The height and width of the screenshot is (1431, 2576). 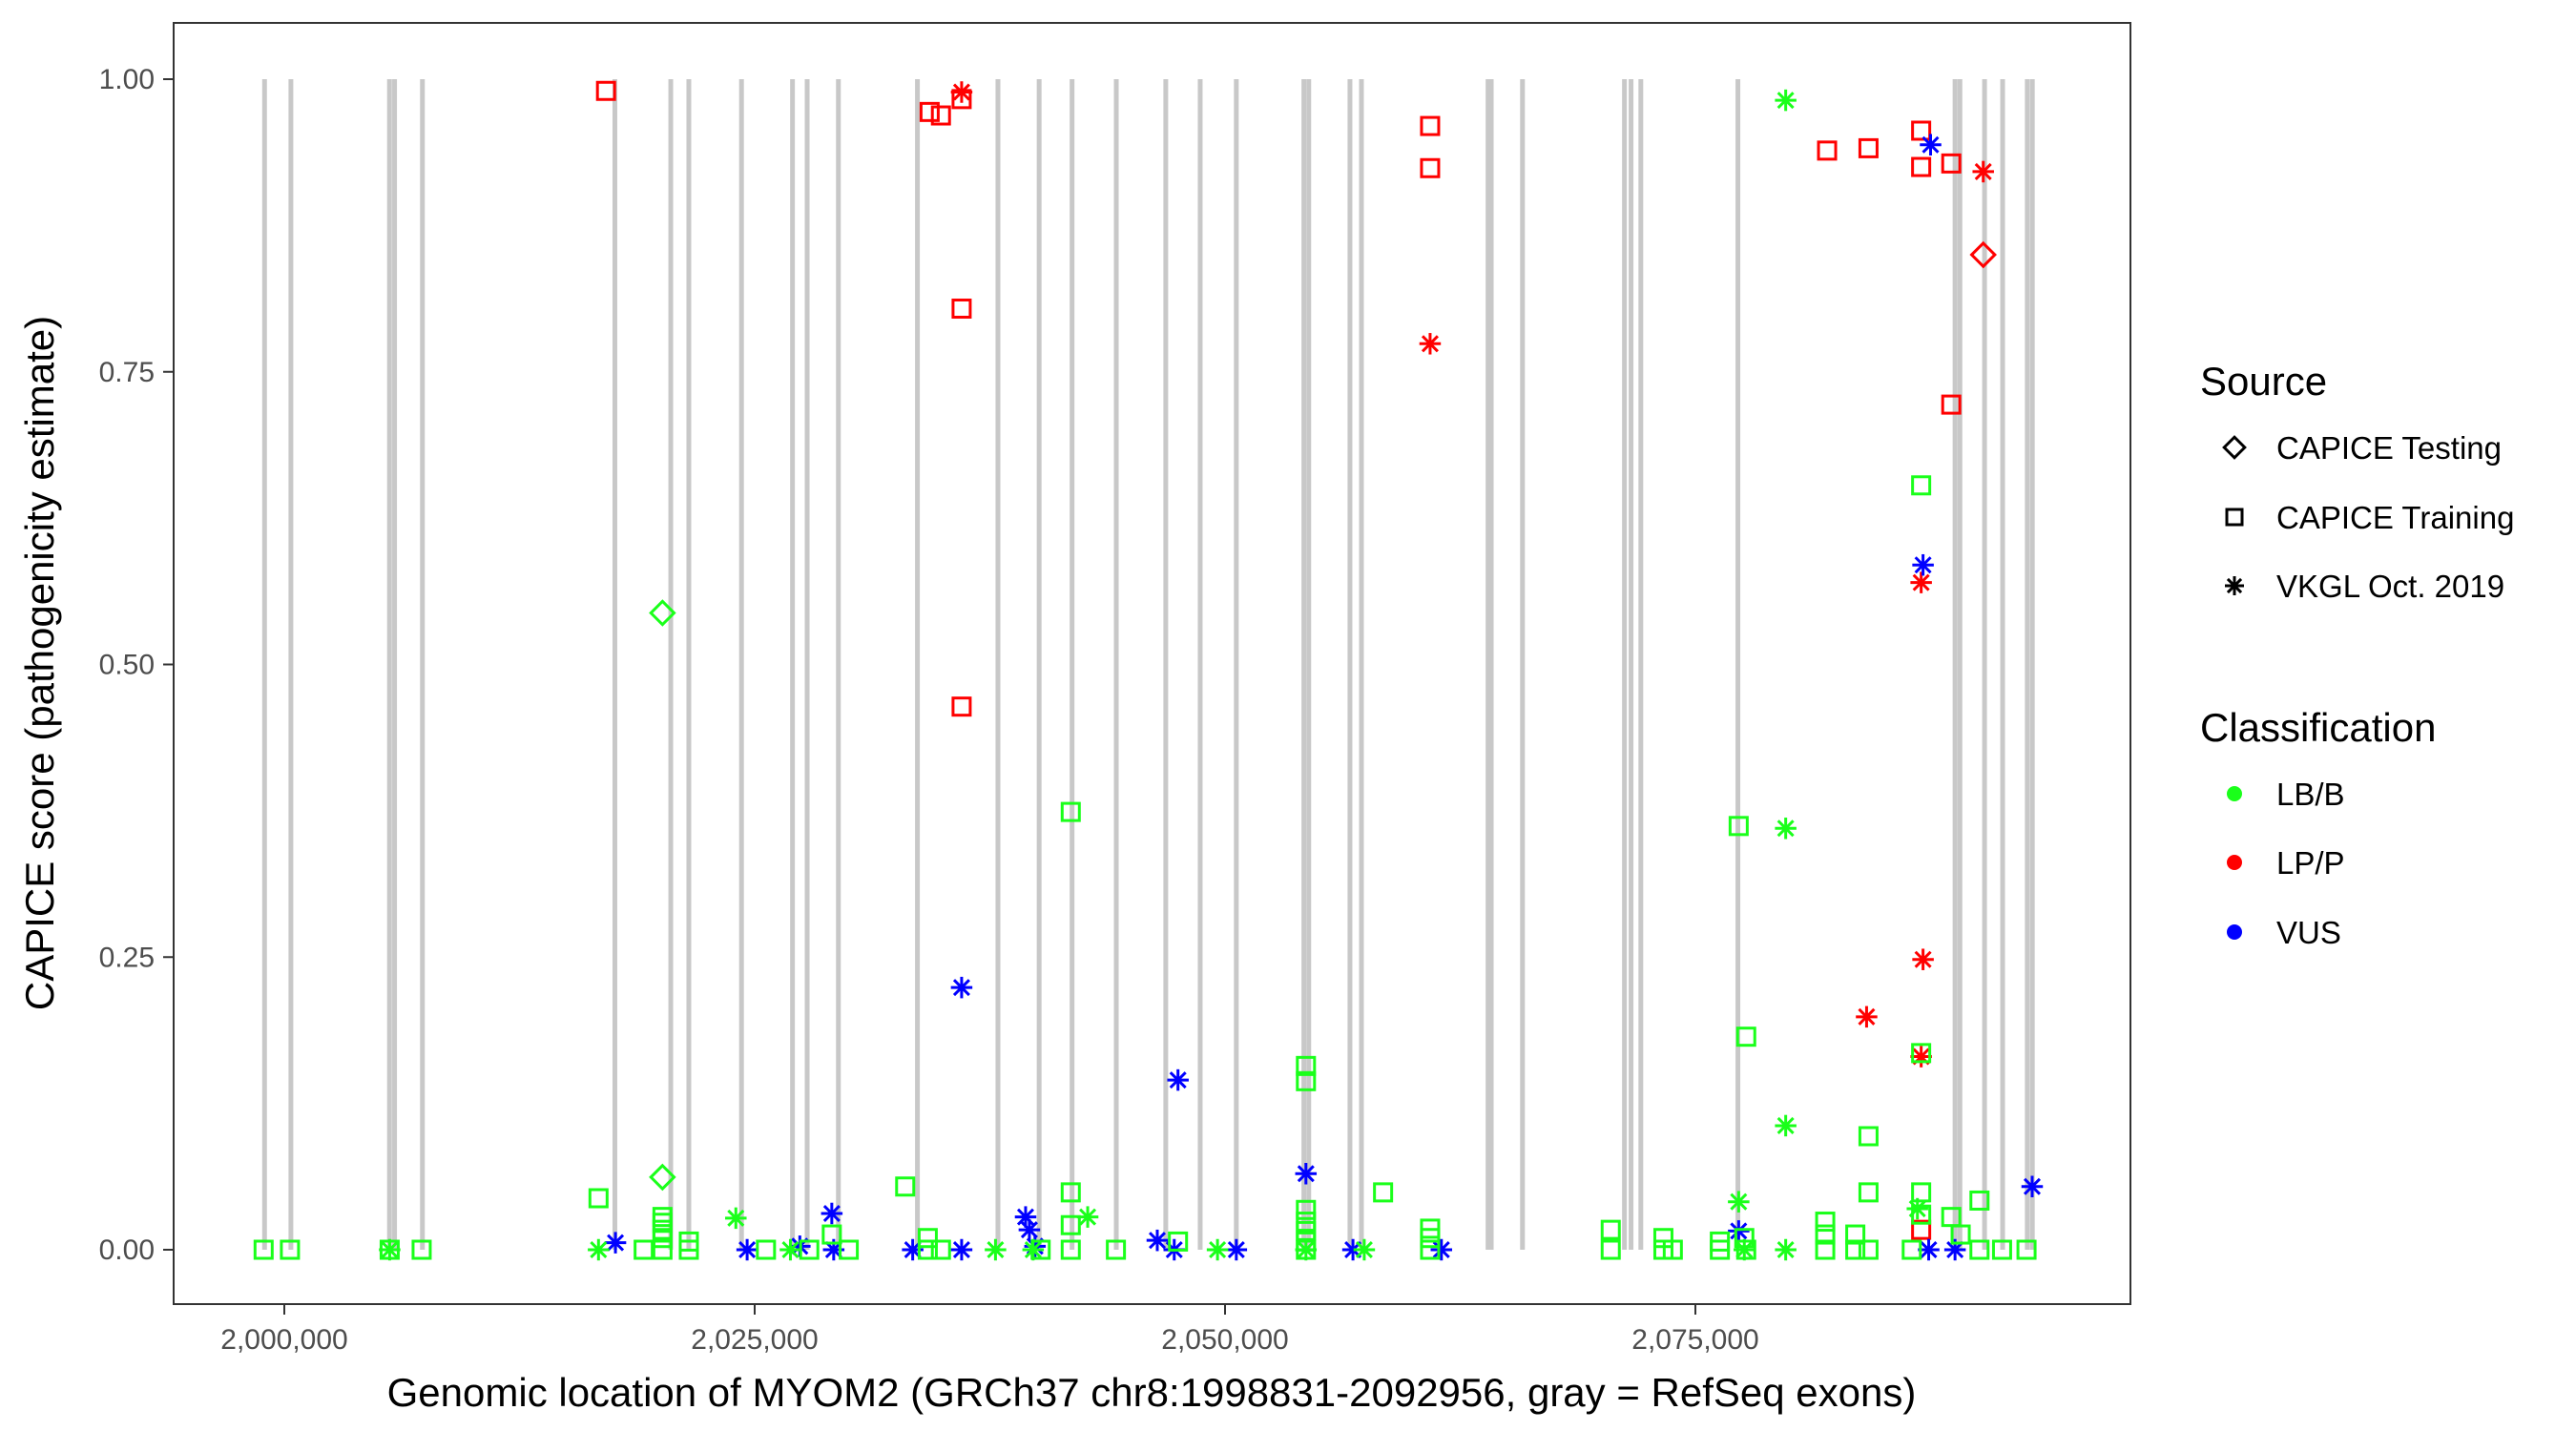 I want to click on legend-key-square-icon, so click(x=2234, y=517).